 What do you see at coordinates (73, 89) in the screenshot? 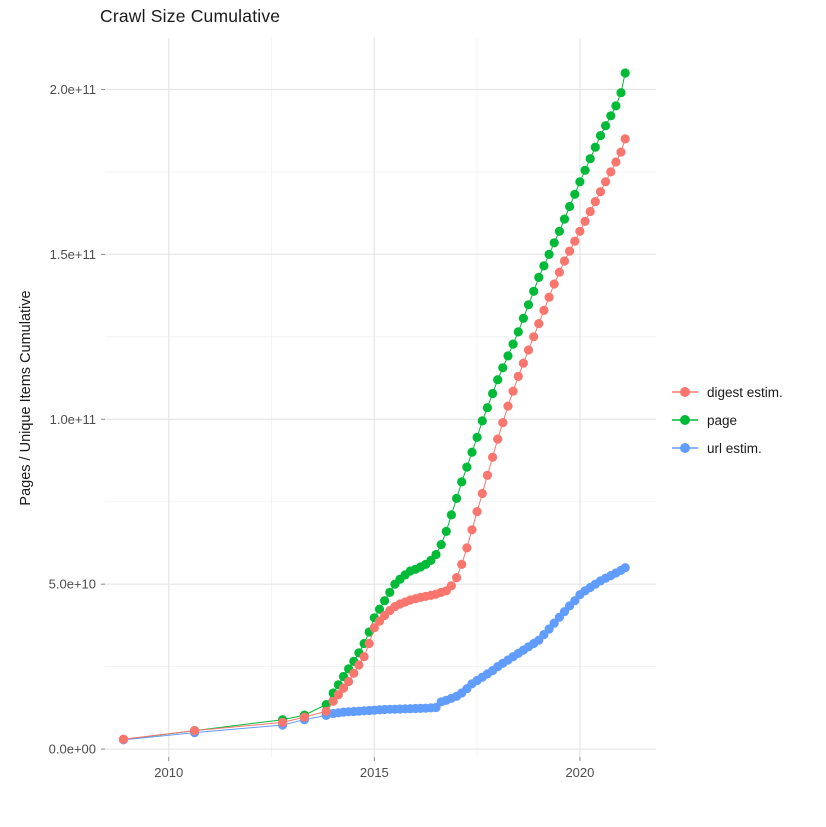
I see `y-tick-label-2.0e+11: 2.0e+11` at bounding box center [73, 89].